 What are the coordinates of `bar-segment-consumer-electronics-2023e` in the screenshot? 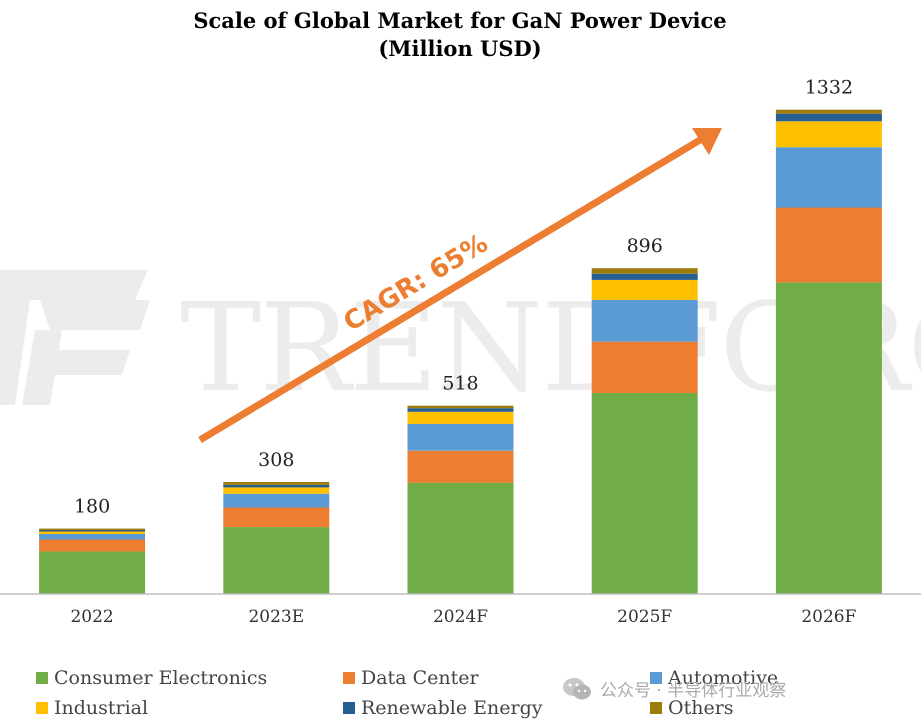 It's located at (276, 560).